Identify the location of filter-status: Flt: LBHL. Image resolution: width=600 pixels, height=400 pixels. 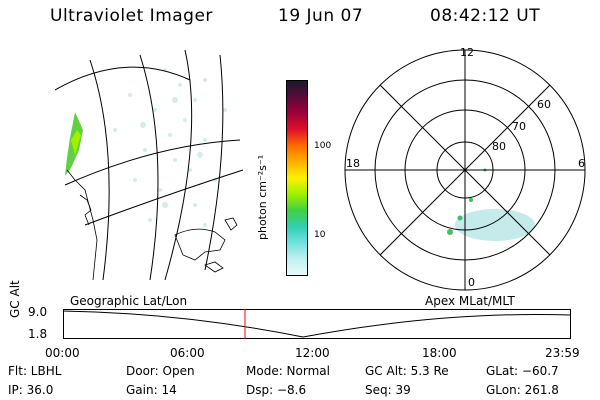
(35, 371).